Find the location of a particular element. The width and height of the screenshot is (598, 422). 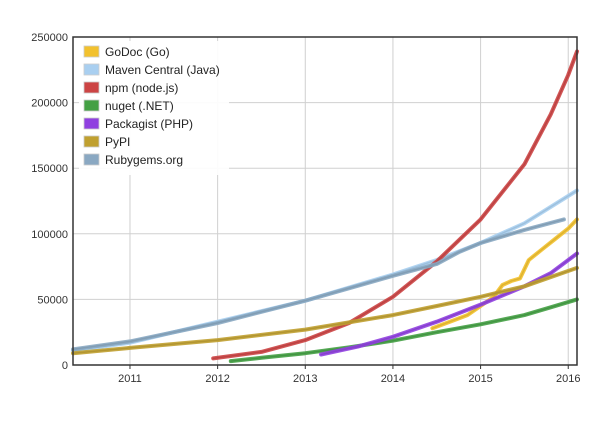

x-tick-label: 2014 is located at coordinates (393, 379).